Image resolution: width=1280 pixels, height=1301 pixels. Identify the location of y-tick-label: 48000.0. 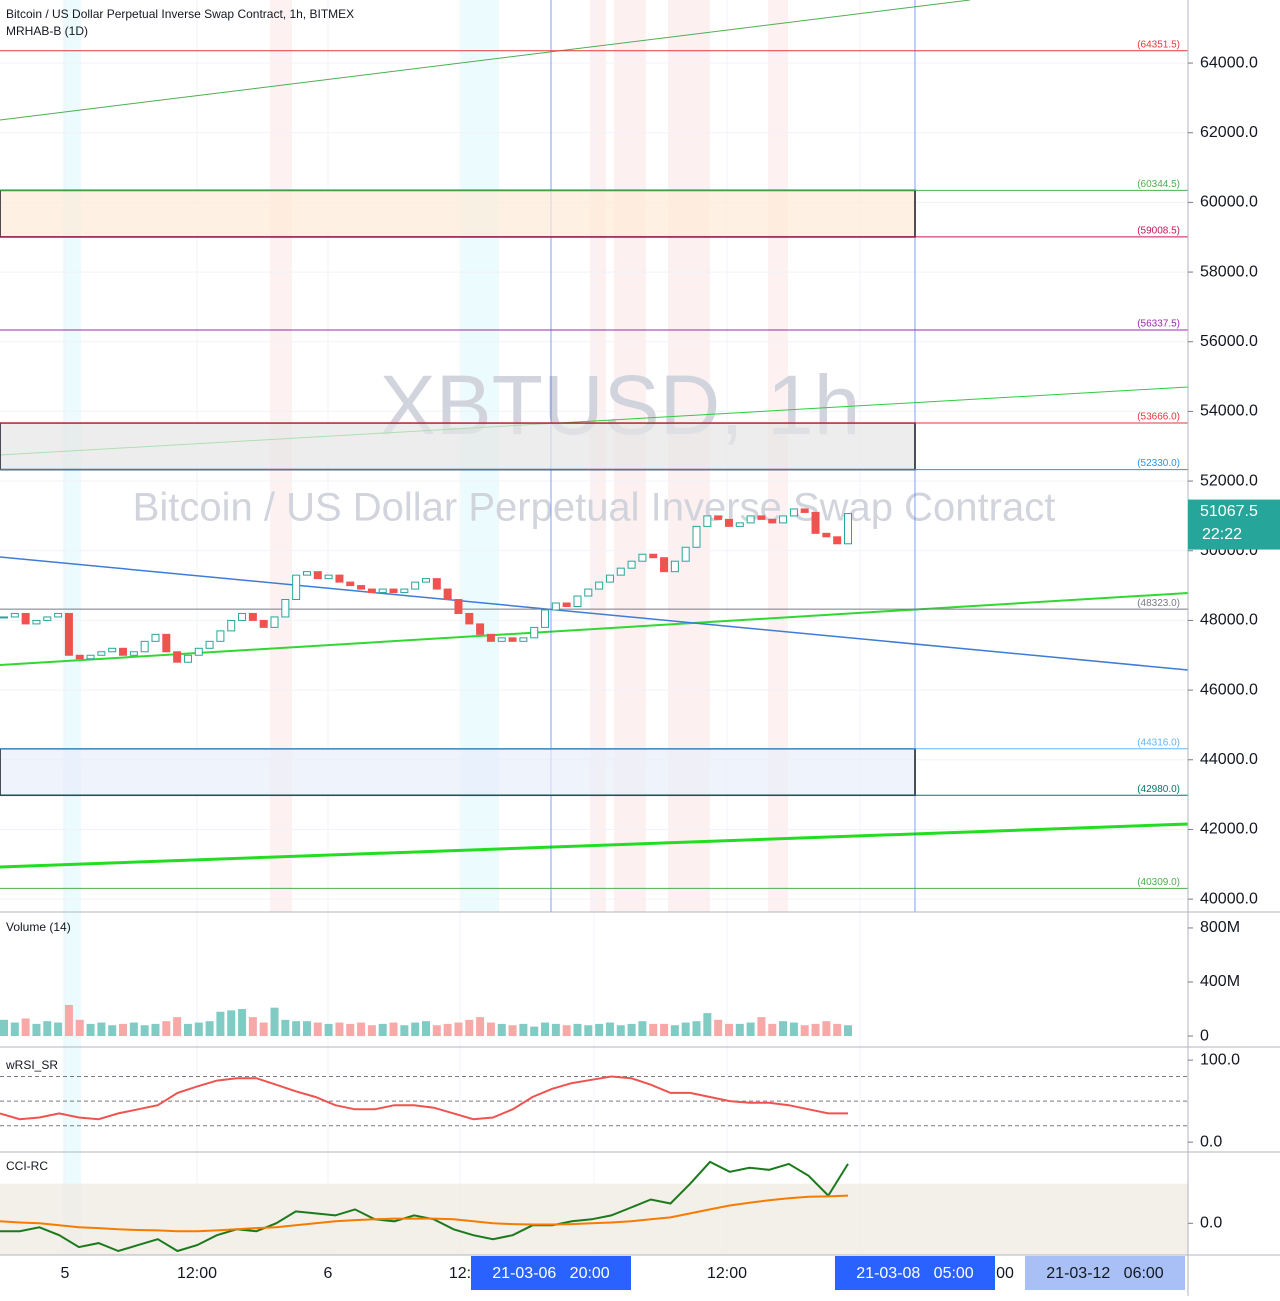
(1229, 620).